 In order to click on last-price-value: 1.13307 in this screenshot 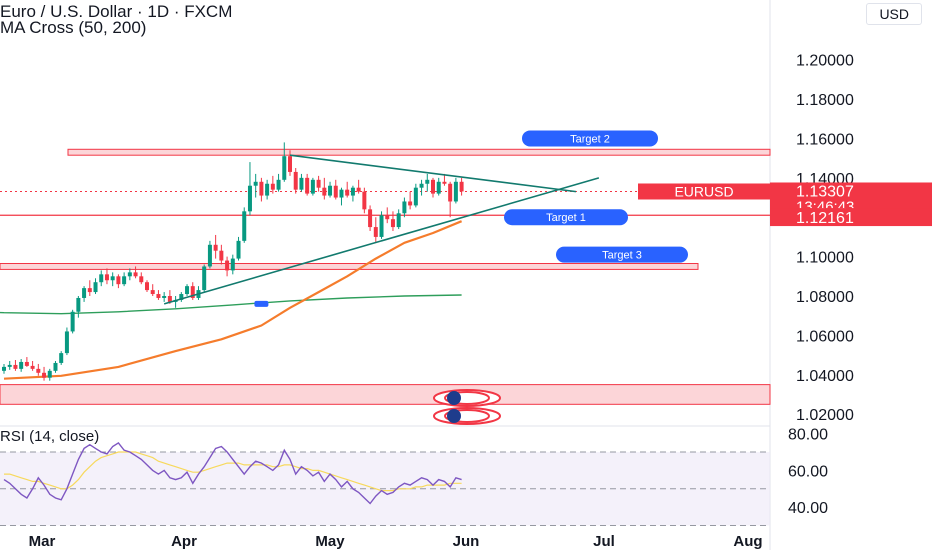, I will do `click(825, 191)`.